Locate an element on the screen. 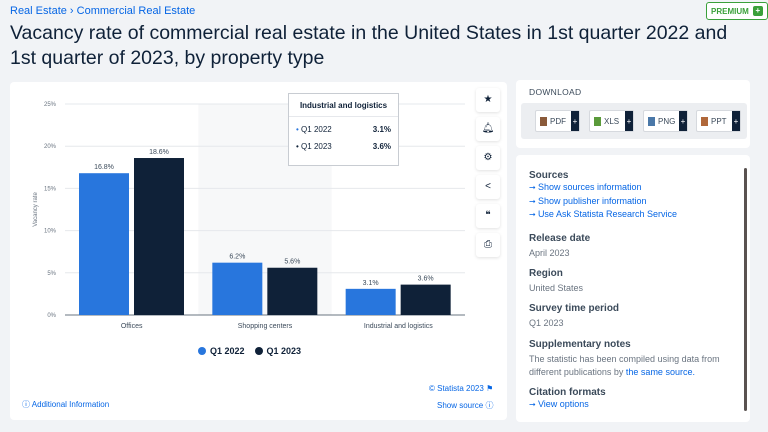 Image resolution: width=768 pixels, height=432 pixels. additional-text: Additional Information is located at coordinates (70, 404).